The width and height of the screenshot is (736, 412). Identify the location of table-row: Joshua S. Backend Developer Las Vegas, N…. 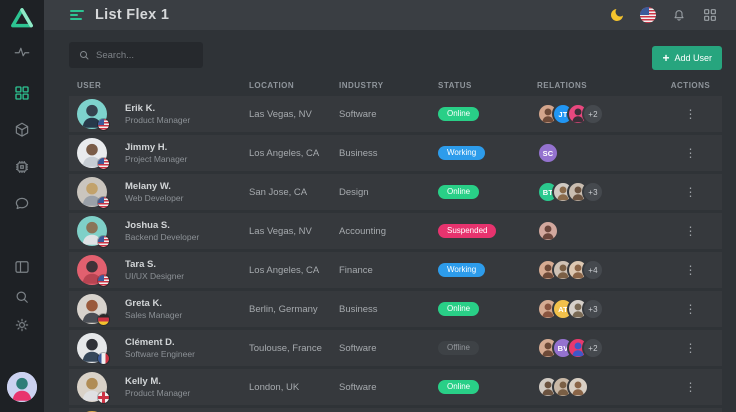
(395, 231).